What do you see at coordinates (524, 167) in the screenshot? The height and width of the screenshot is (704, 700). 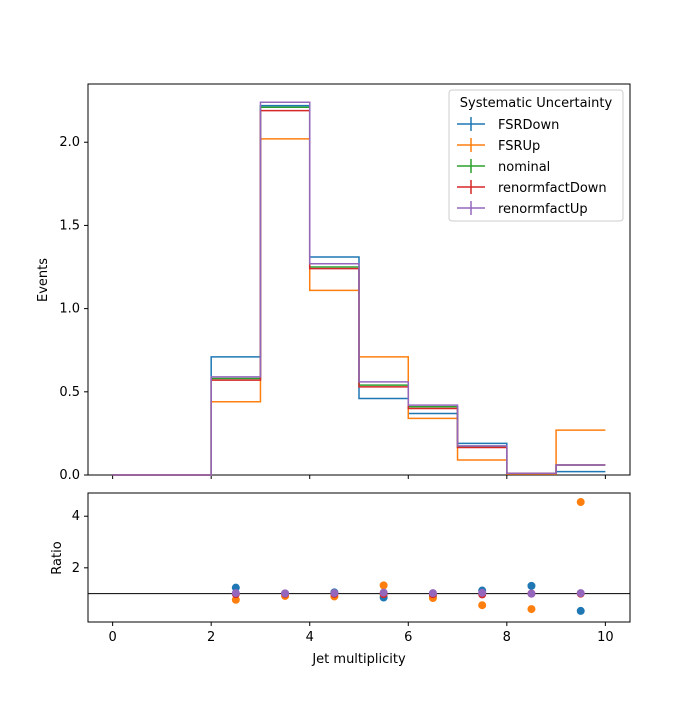 I see `legend-label: nominal` at bounding box center [524, 167].